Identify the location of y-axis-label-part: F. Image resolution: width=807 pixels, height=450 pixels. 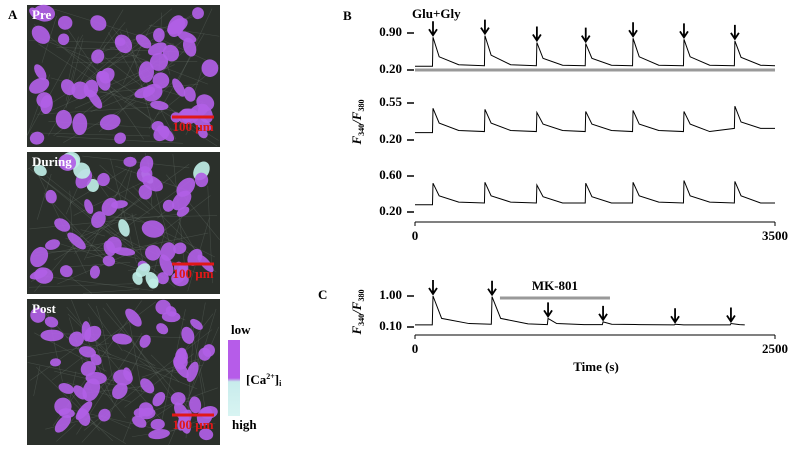
(356, 330).